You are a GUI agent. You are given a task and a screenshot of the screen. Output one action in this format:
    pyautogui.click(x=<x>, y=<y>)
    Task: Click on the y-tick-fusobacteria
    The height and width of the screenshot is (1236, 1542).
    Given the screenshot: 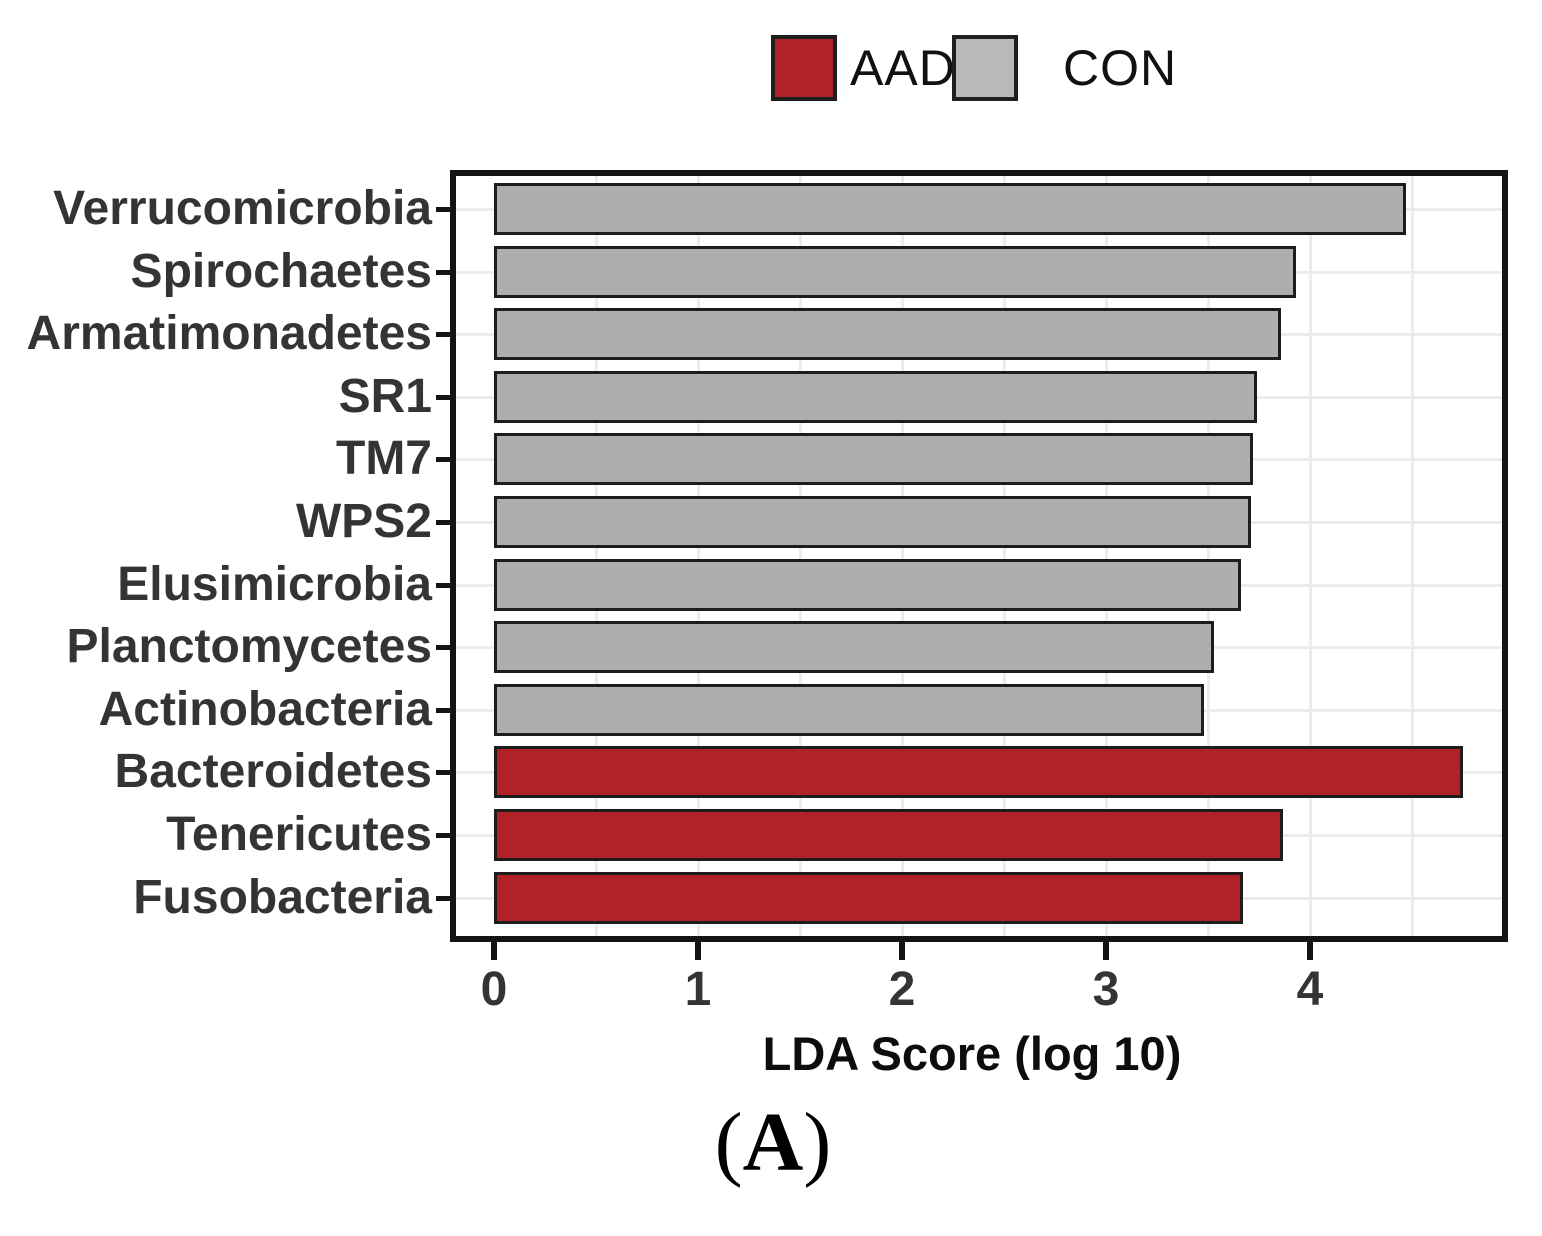 What is the action you would take?
    pyautogui.click(x=443, y=898)
    